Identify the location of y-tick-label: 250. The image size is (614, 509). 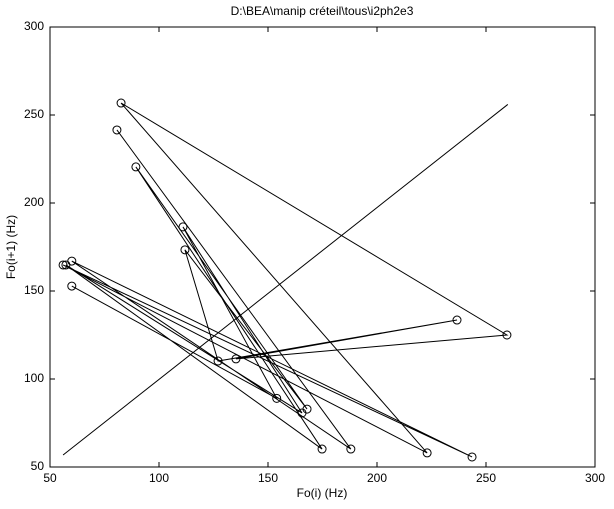
(34, 114).